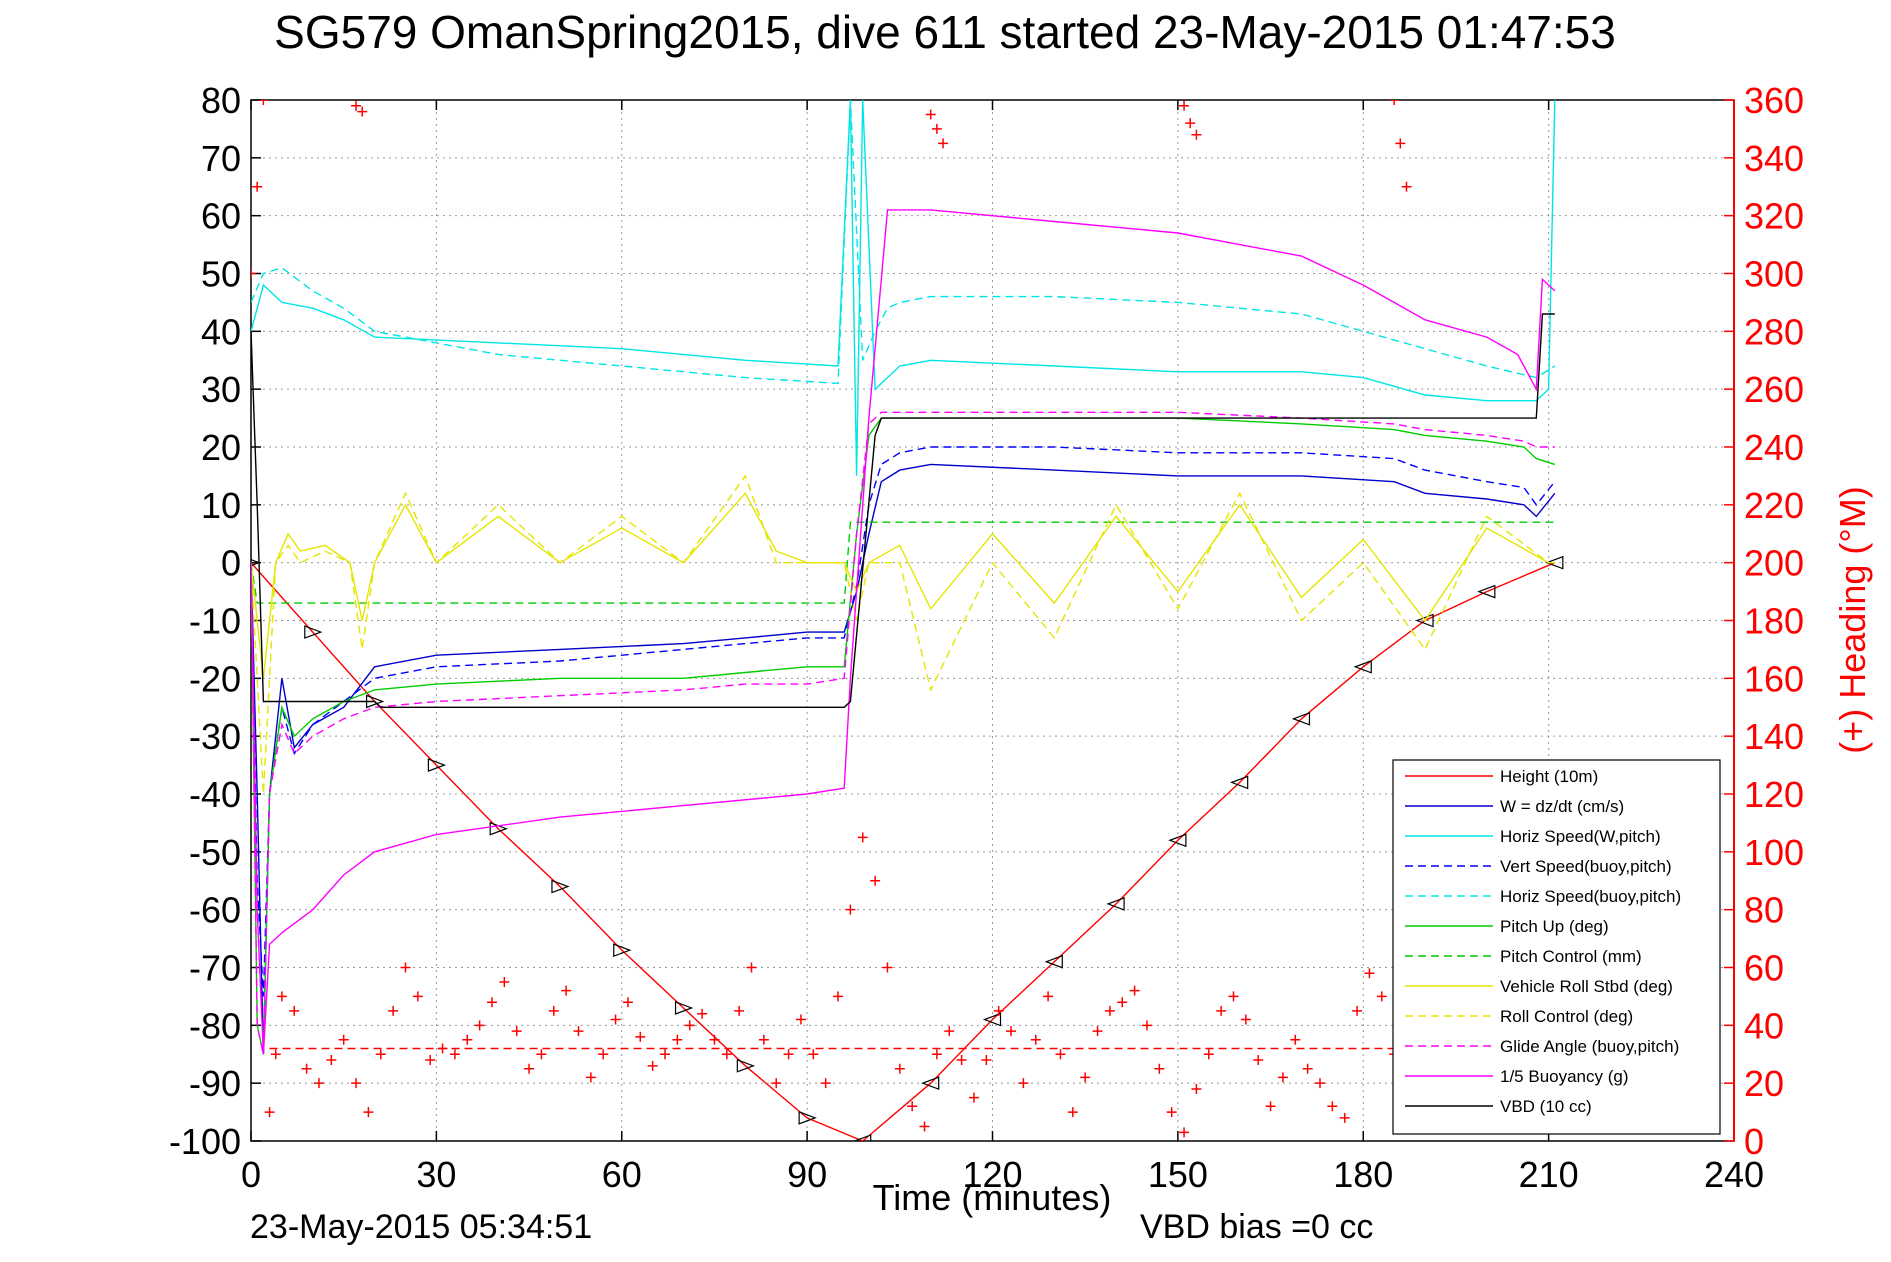  What do you see at coordinates (1554, 926) in the screenshot?
I see `legend-label: Pitch Up (deg)` at bounding box center [1554, 926].